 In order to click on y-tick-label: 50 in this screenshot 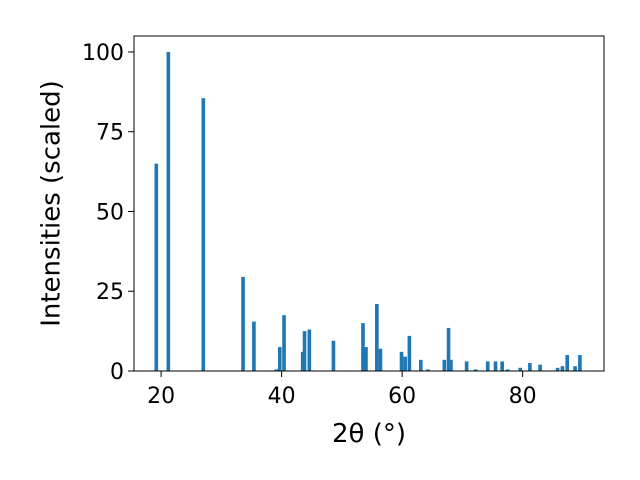, I will do `click(110, 212)`.